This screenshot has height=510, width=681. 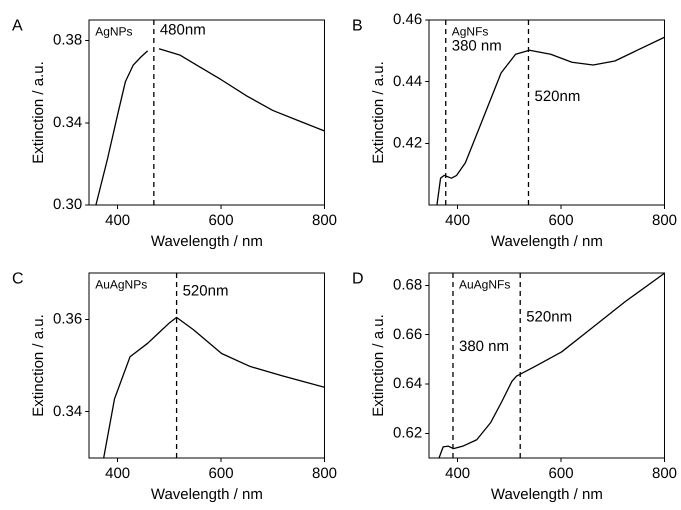 What do you see at coordinates (407, 433) in the screenshot?
I see `y-tick-label: 0.62` at bounding box center [407, 433].